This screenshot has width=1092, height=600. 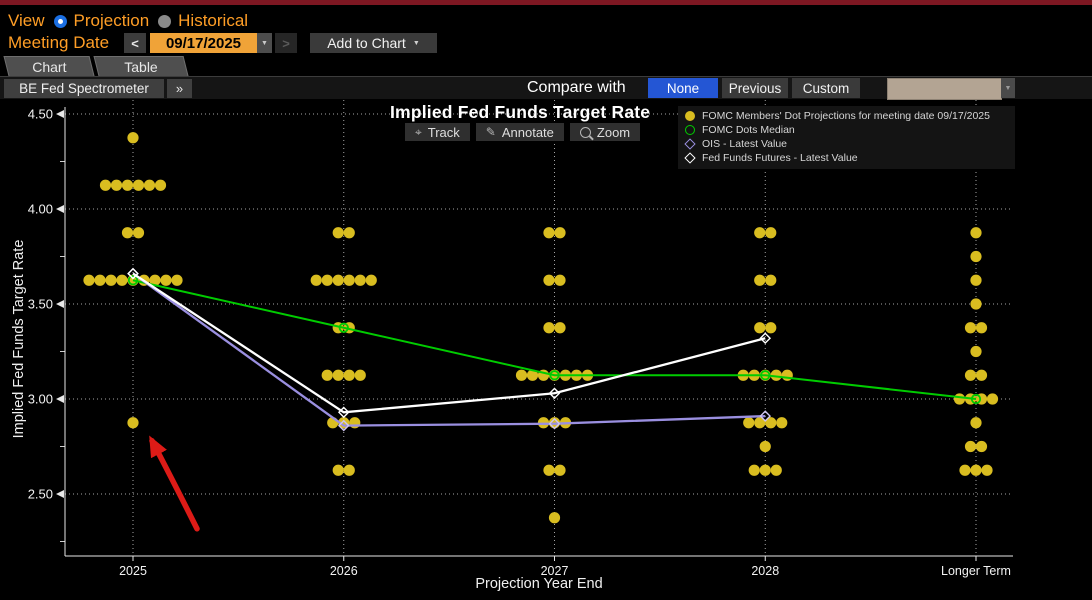 What do you see at coordinates (133, 571) in the screenshot?
I see `svg-text: 2025` at bounding box center [133, 571].